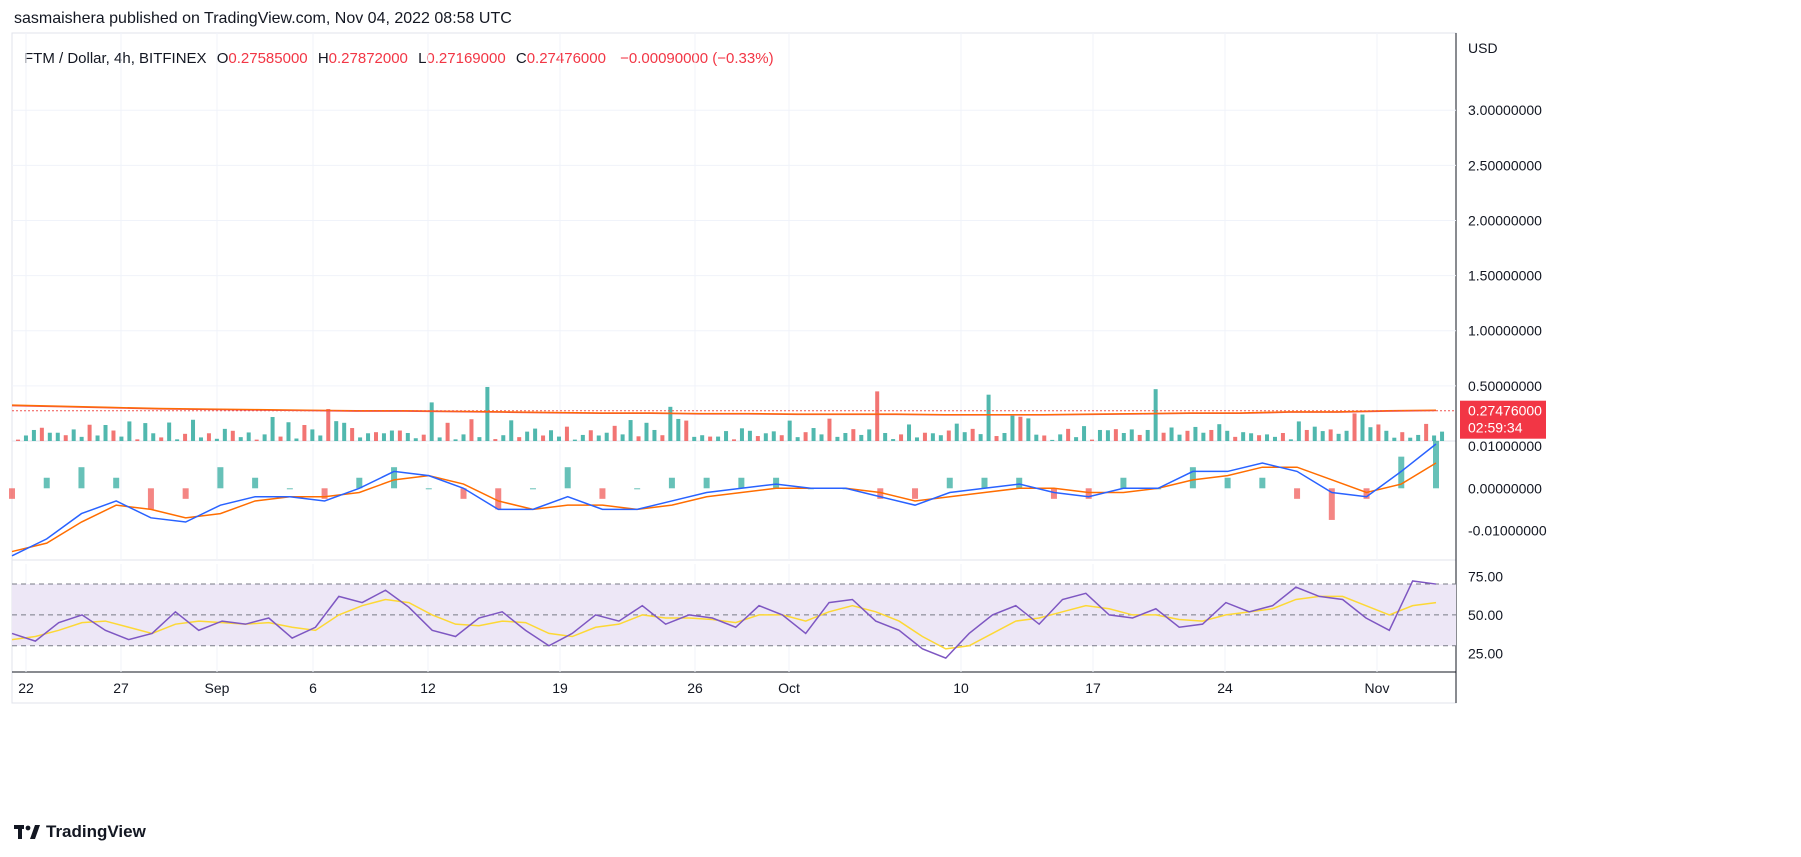  Describe the element at coordinates (1505, 386) in the screenshot. I see `y-tick-label: 0.50000000` at that location.